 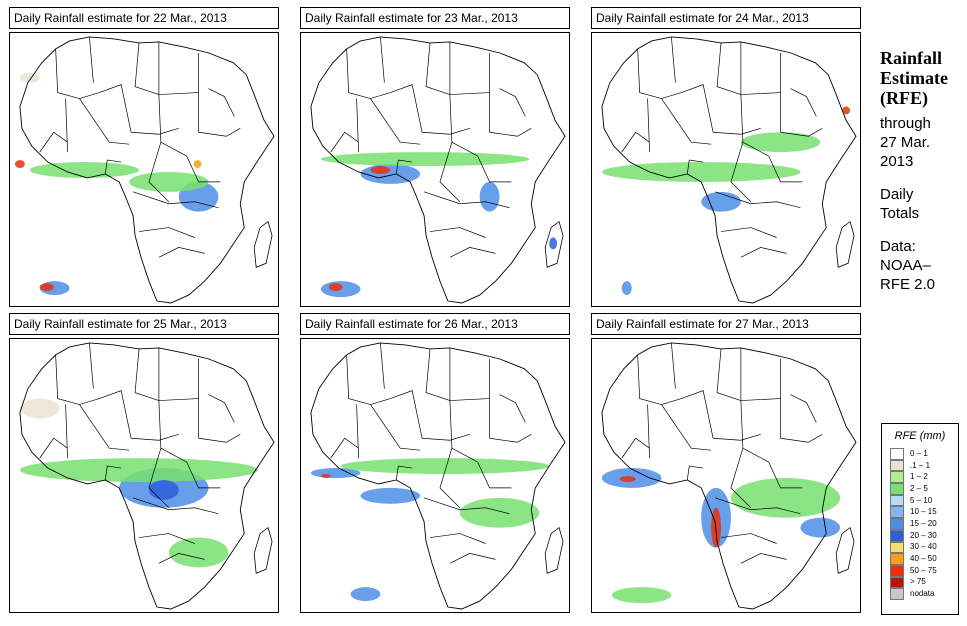 What do you see at coordinates (913, 477) in the screenshot?
I see `legend-item: 1 – 2` at bounding box center [913, 477].